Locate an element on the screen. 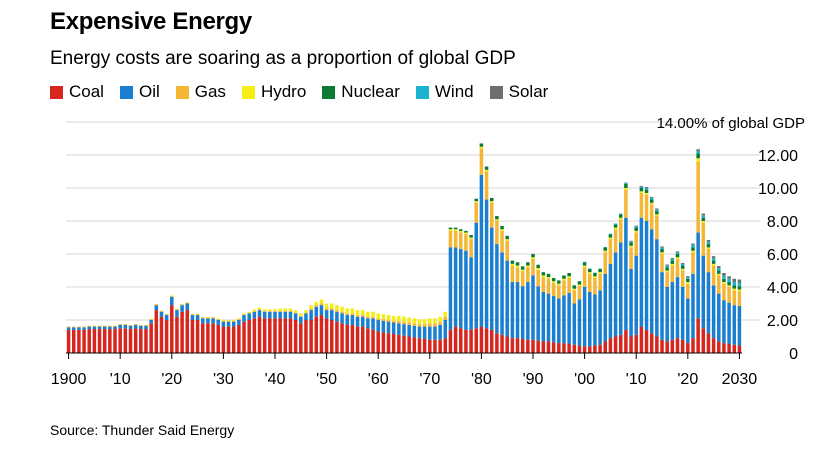  bar-segment-coal-2022 is located at coordinates (698, 335).